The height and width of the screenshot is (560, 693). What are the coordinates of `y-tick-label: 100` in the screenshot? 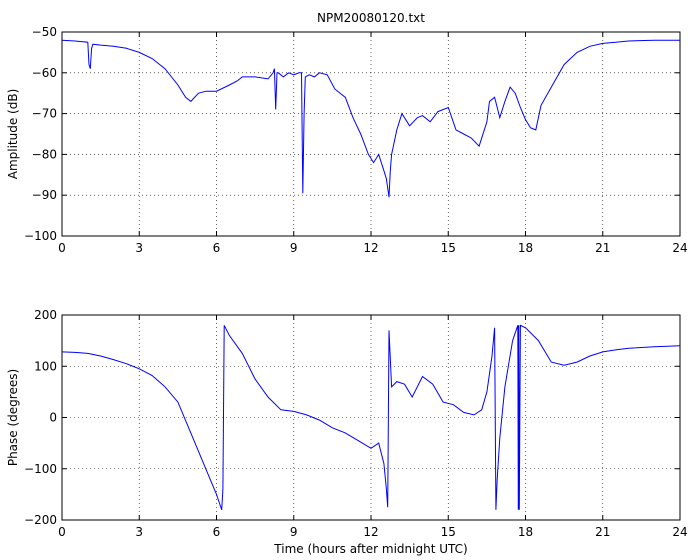 It's located at (45, 366).